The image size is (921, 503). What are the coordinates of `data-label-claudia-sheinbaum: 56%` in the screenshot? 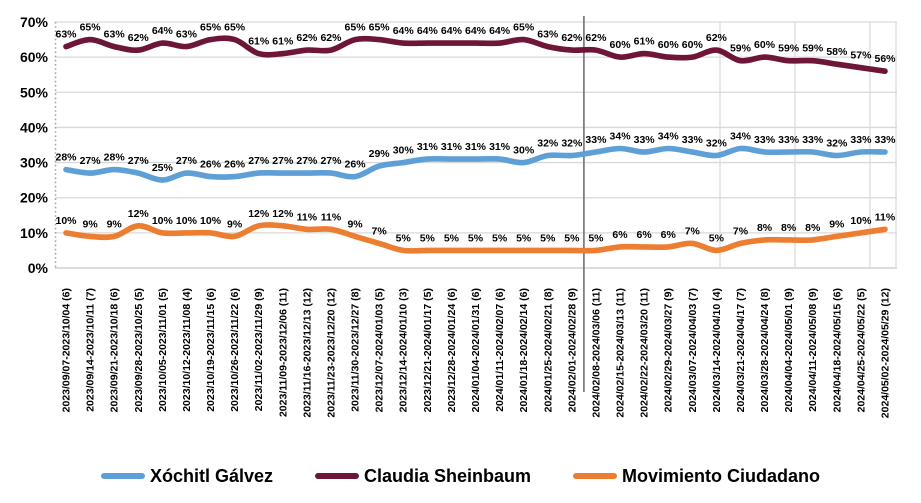 It's located at (885, 59).